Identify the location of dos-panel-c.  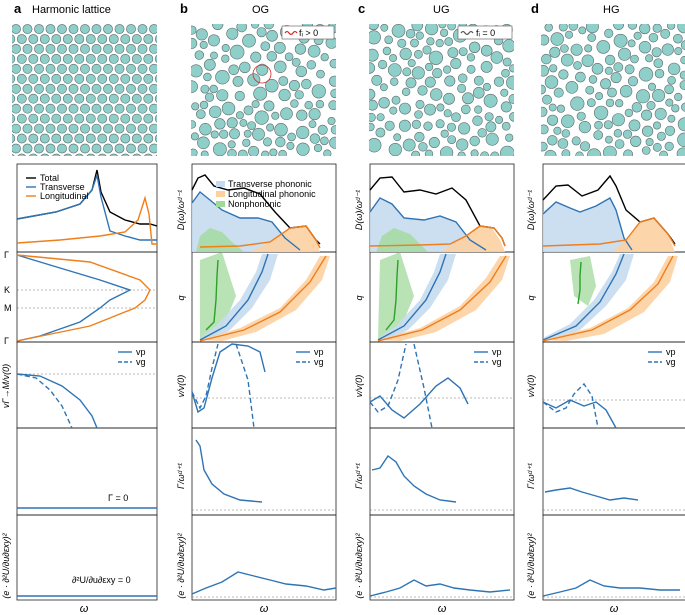
(437, 214).